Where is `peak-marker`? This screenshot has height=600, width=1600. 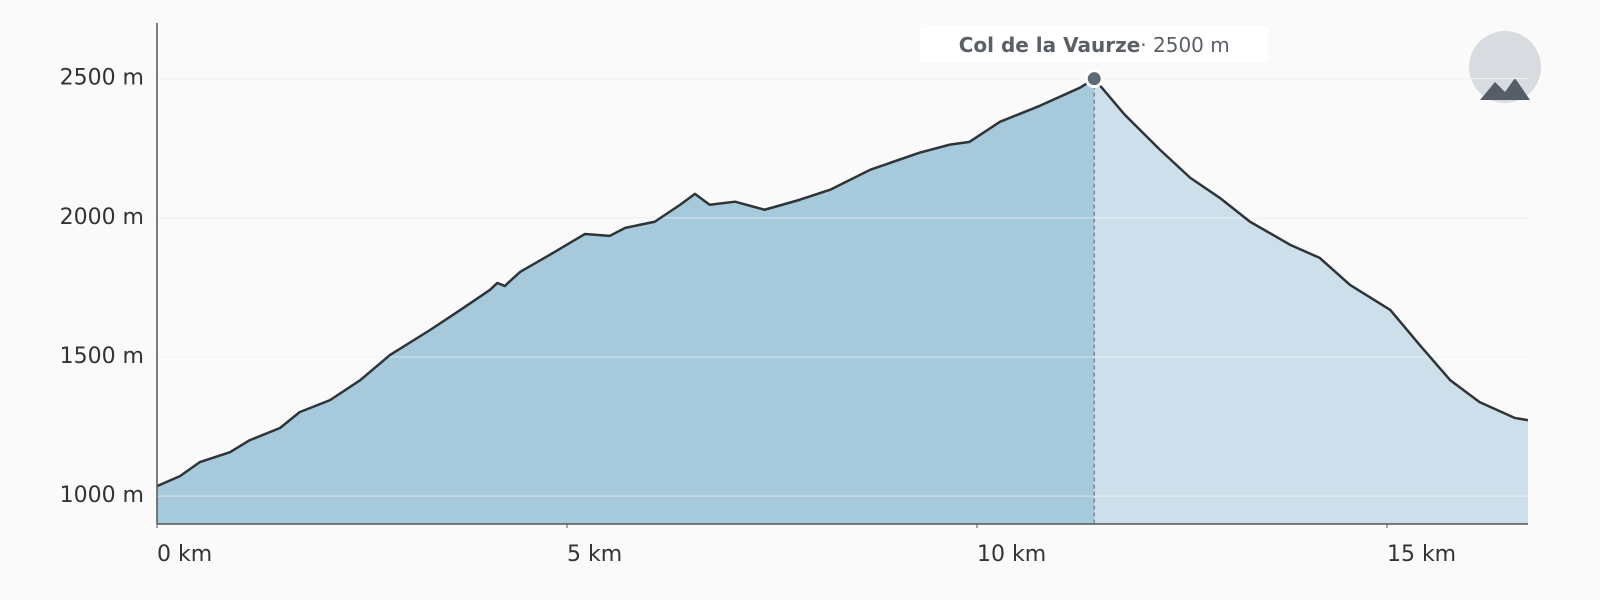 peak-marker is located at coordinates (1094, 79).